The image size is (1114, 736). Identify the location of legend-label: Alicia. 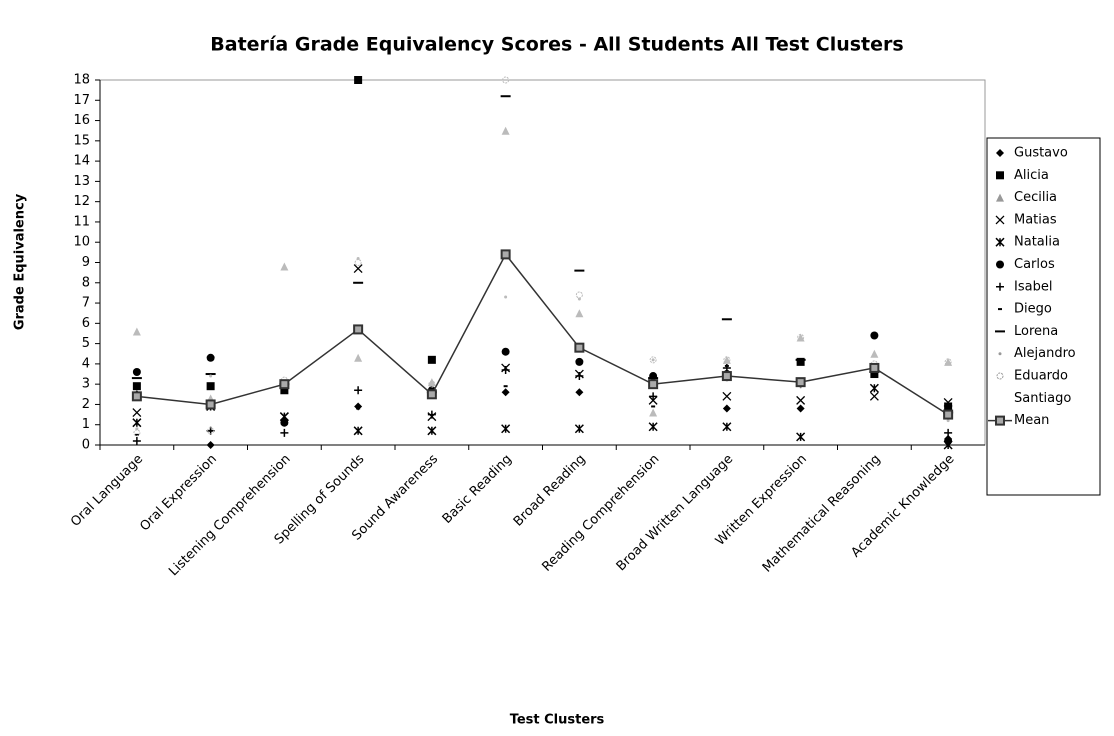
(1031, 175).